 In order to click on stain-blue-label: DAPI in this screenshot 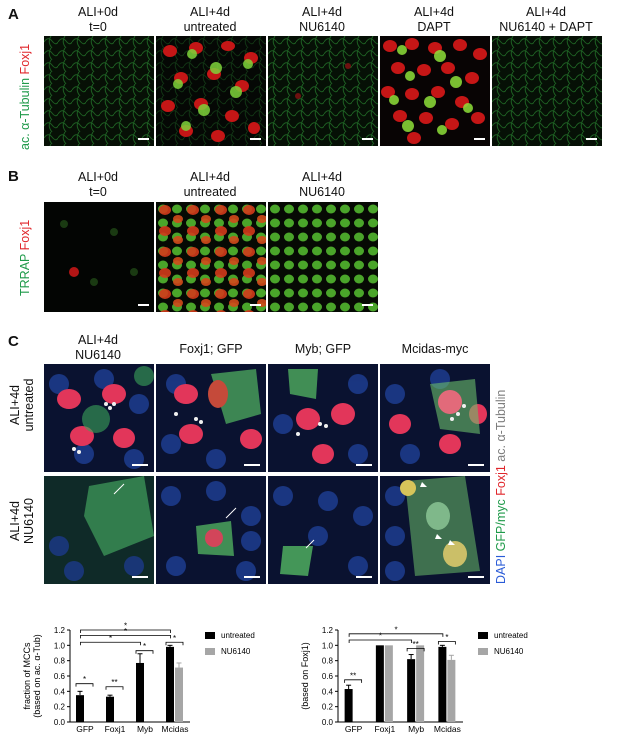, I will do `click(501, 569)`.